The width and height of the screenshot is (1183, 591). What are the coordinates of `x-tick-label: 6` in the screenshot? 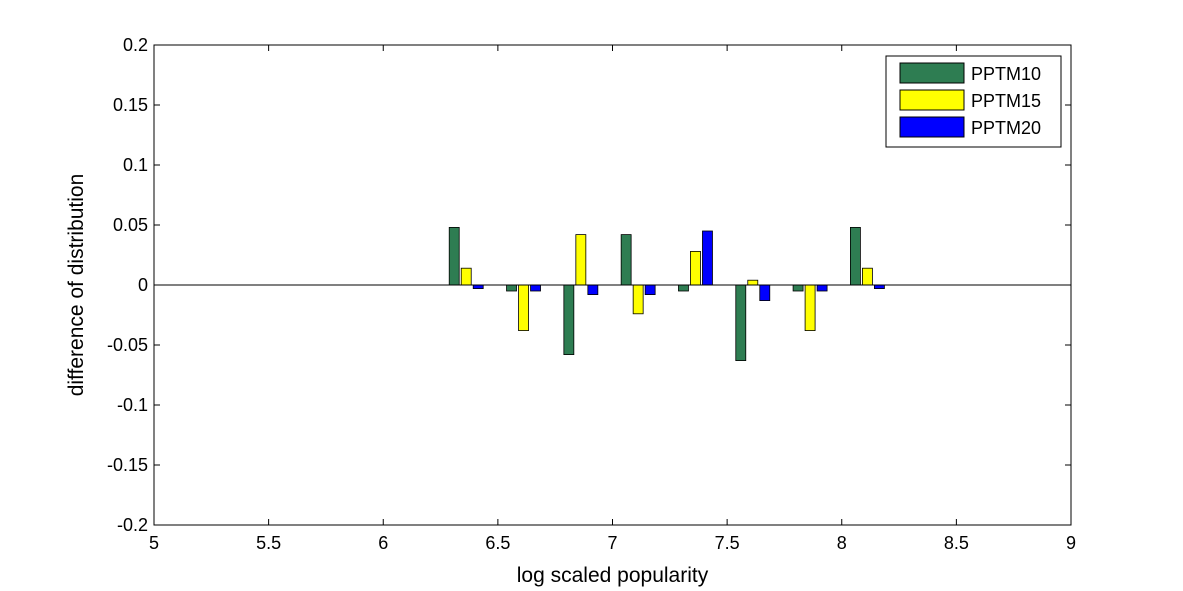 It's located at (383, 543).